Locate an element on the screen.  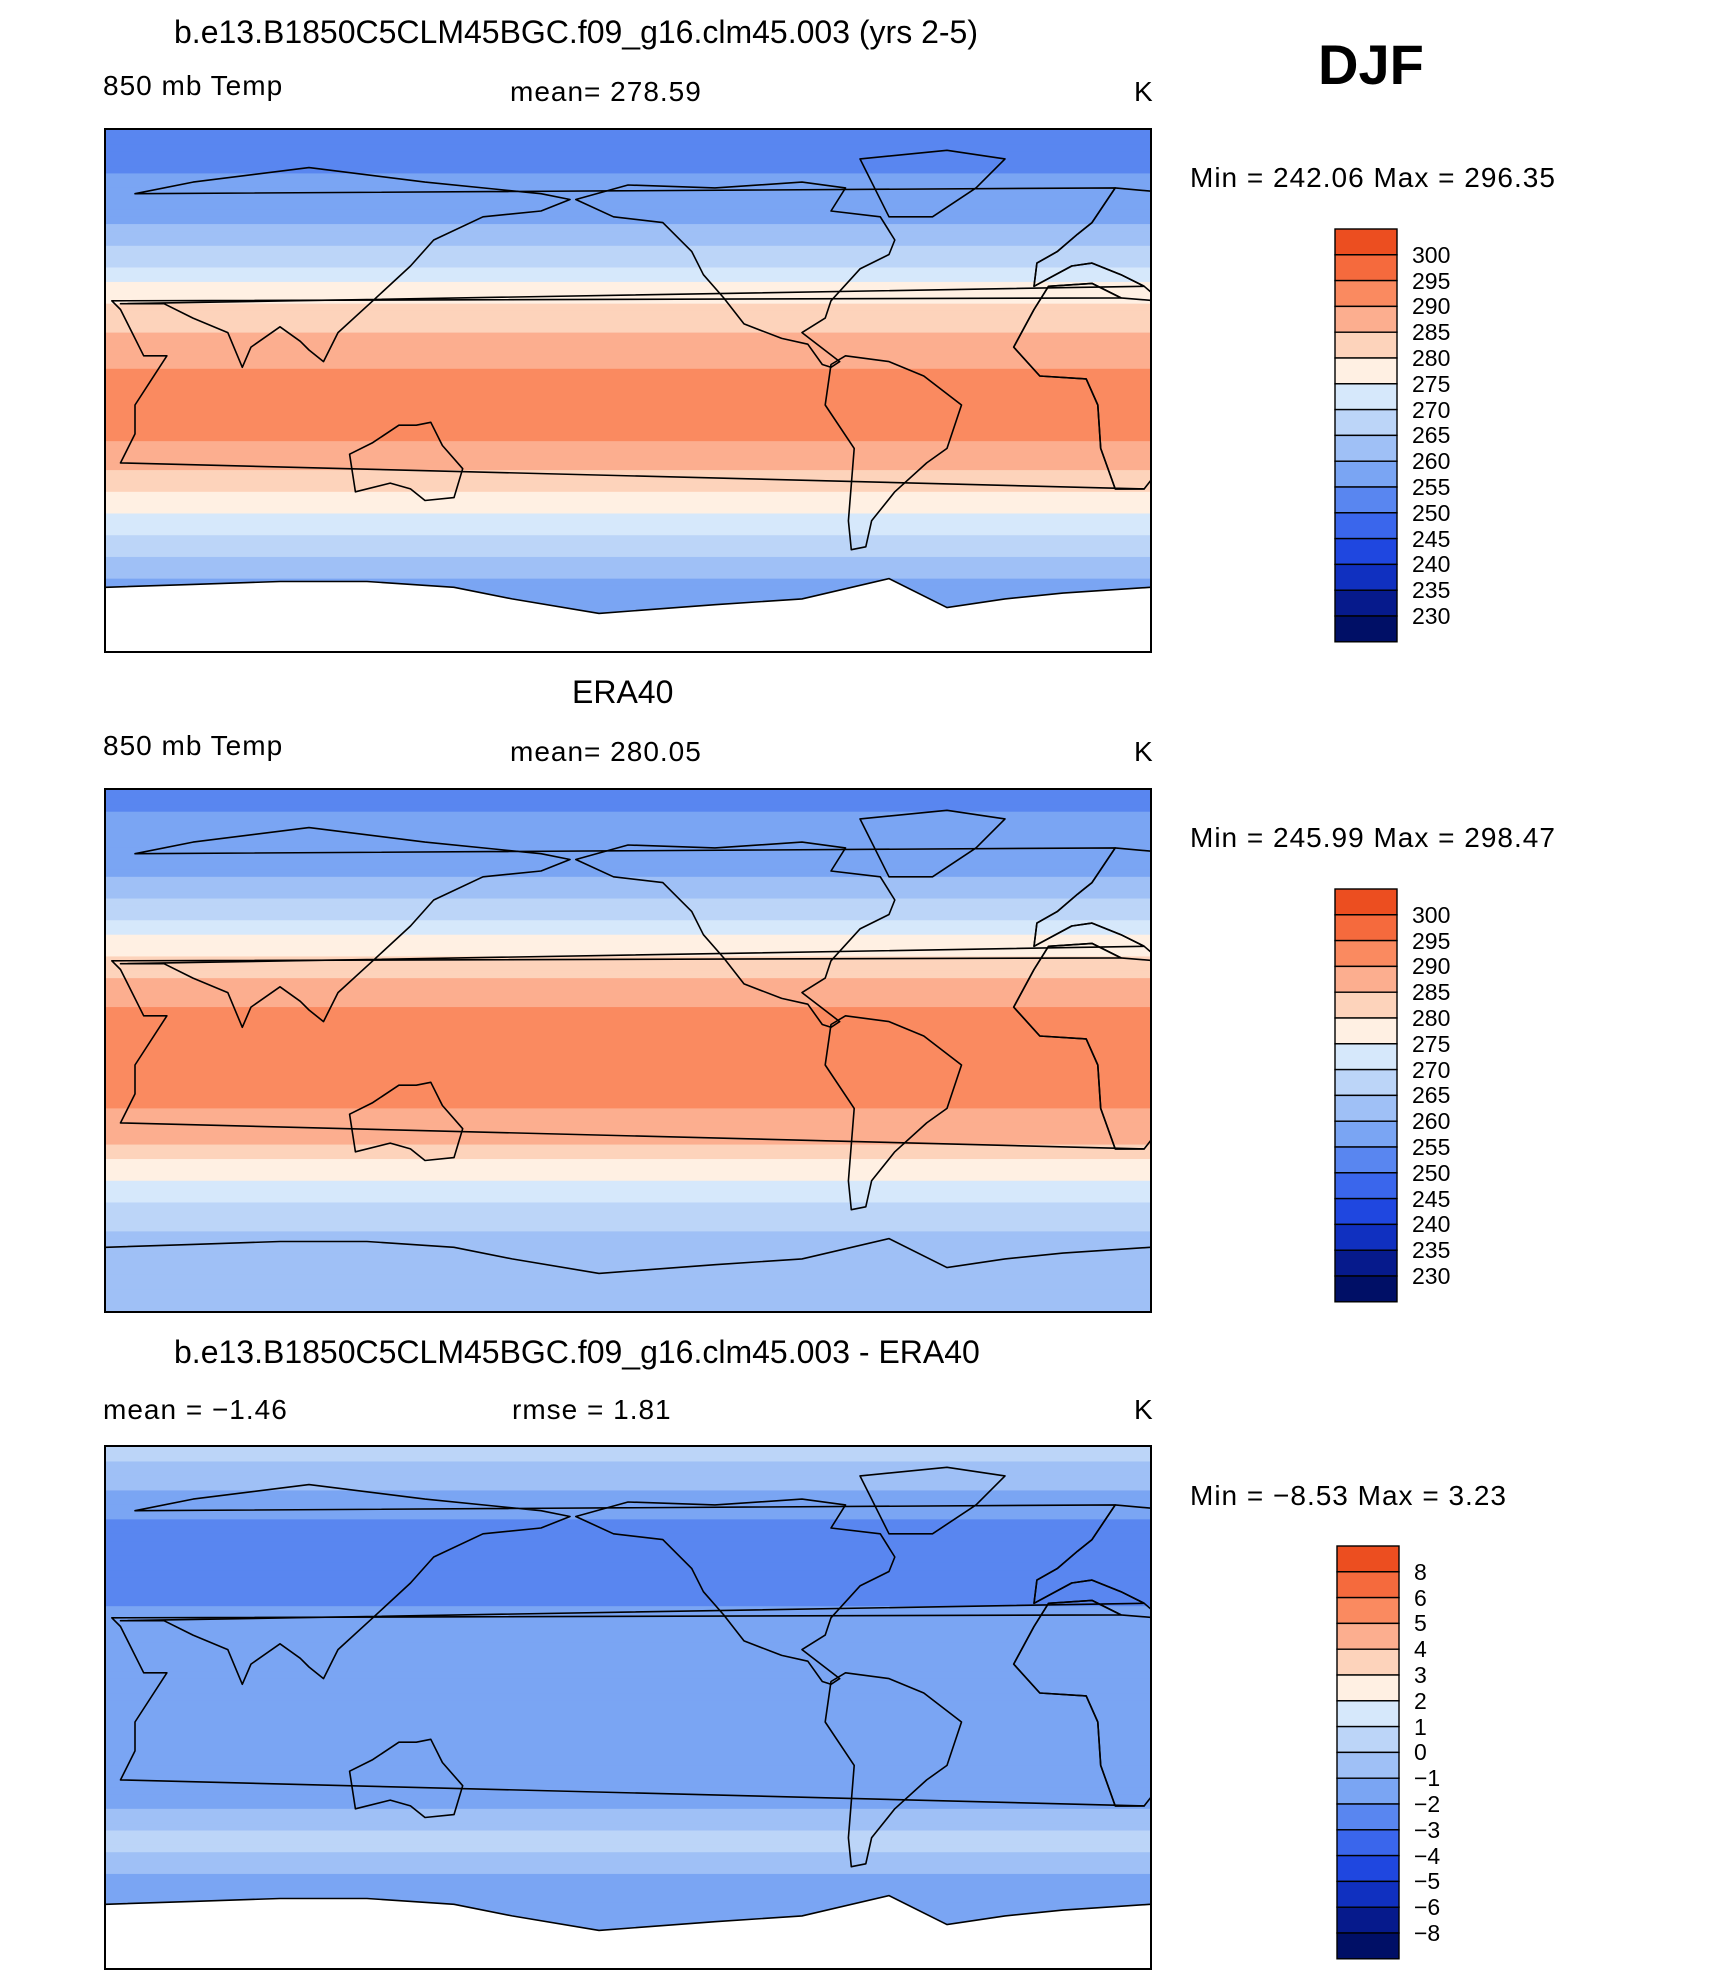
panel-1-mean-label: mean= 278.59 is located at coordinates (606, 91).